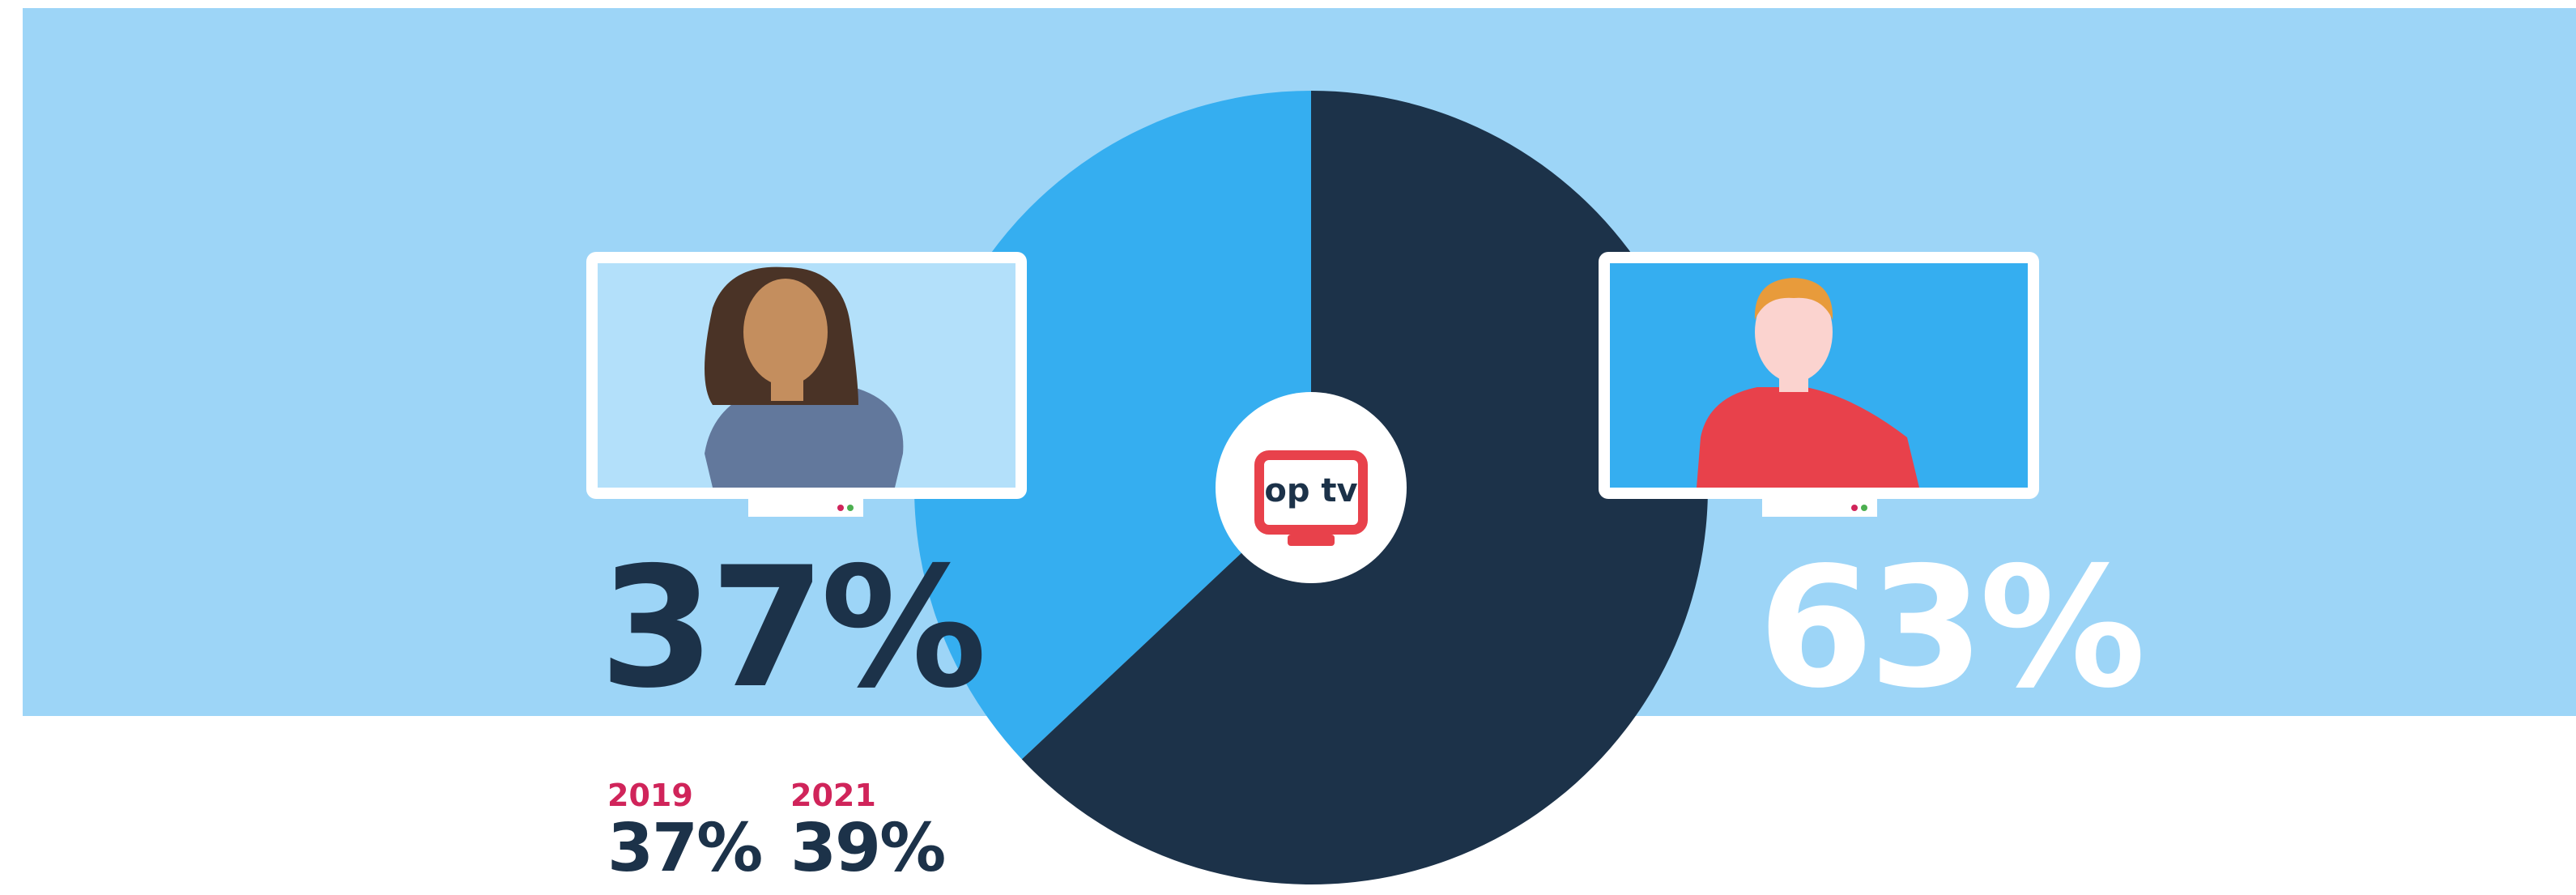  Describe the element at coordinates (650, 796) in the screenshot. I see `history-year: 2019` at that location.